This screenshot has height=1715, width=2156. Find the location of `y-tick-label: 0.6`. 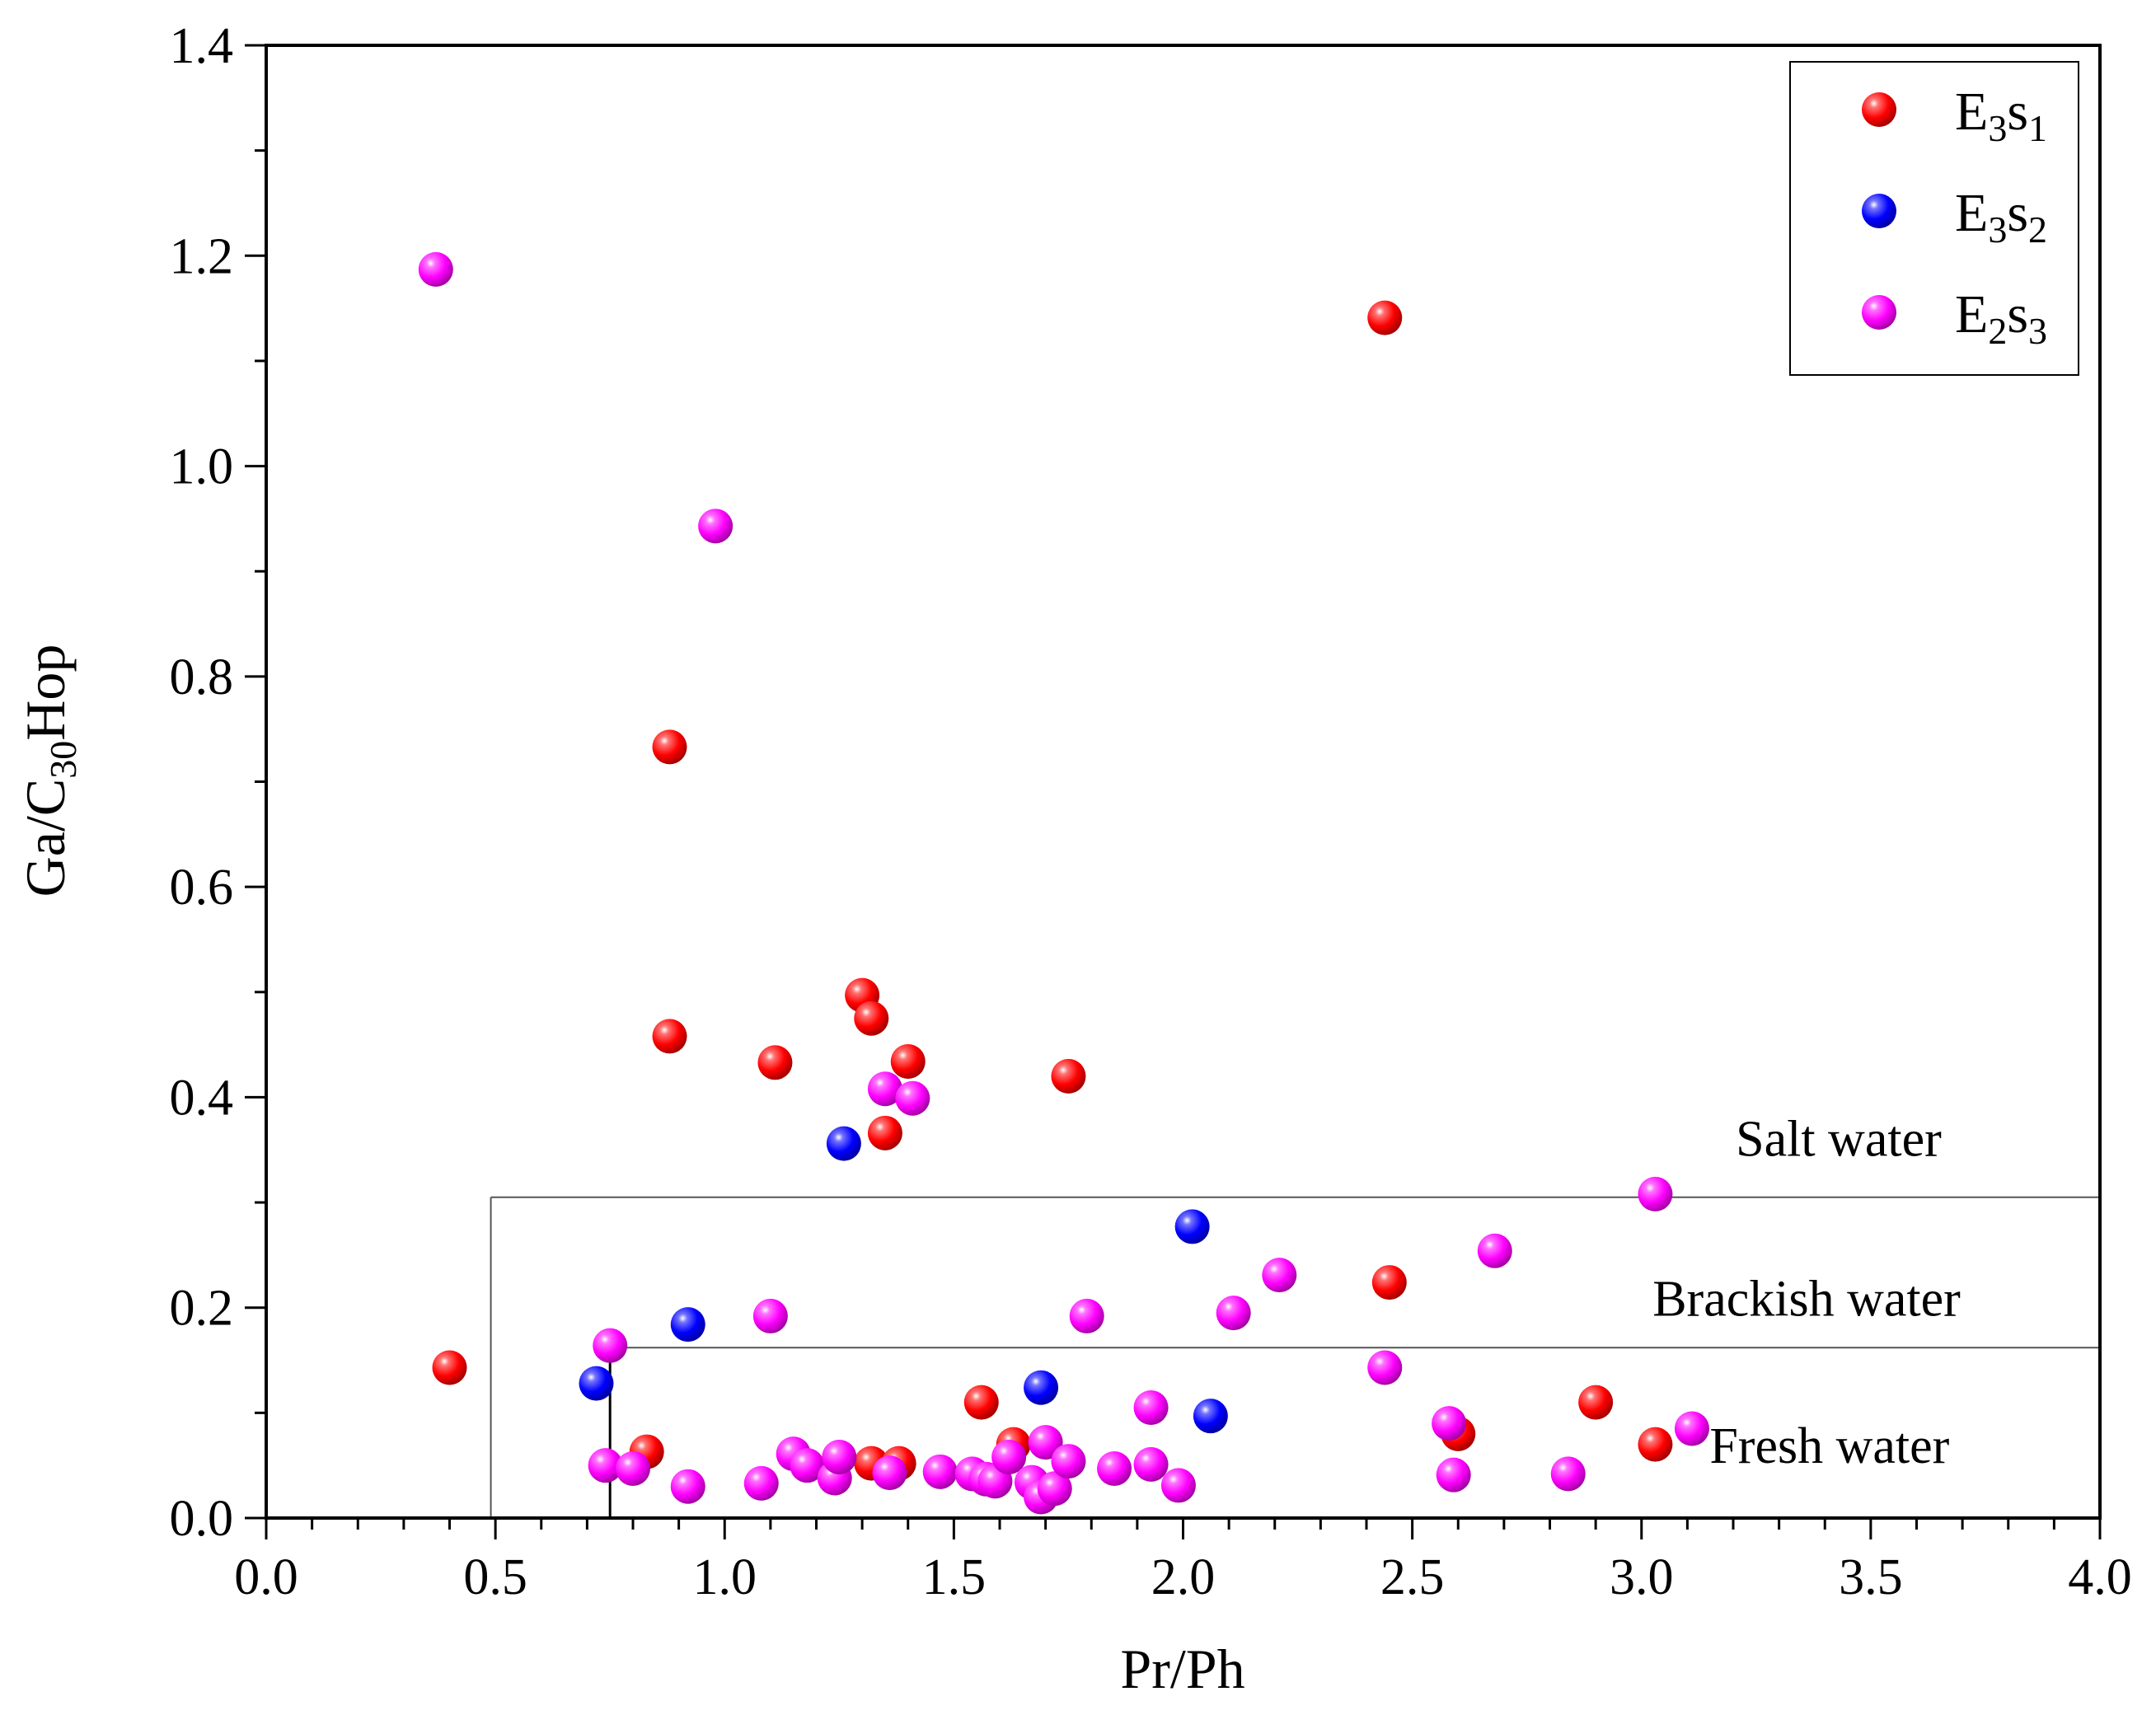

y-tick-label: 0.6 is located at coordinates (202, 888).